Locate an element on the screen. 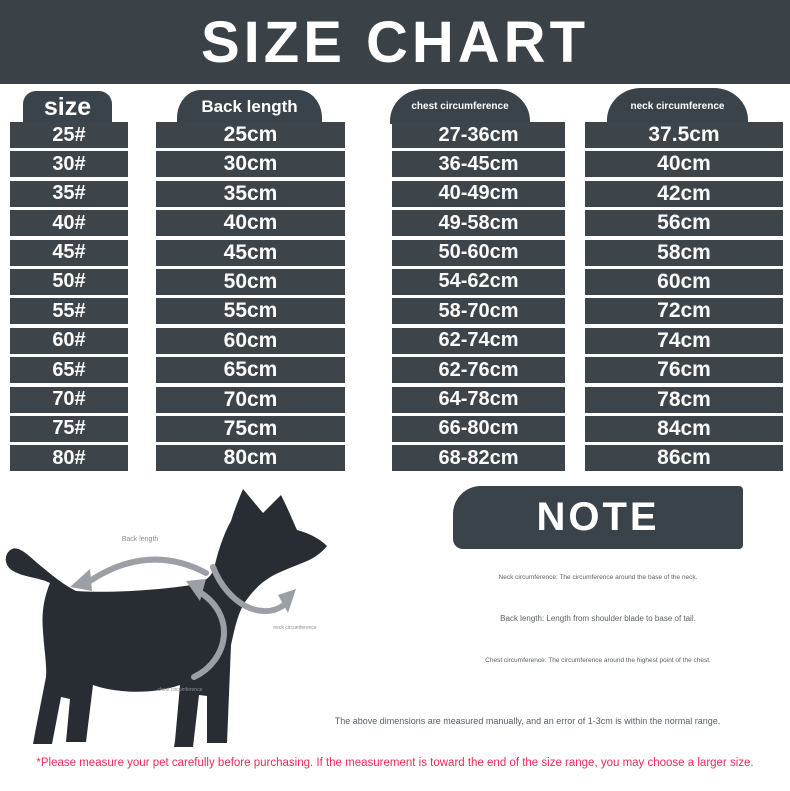 The width and height of the screenshot is (790, 791). table-cell: 42cm is located at coordinates (684, 193).